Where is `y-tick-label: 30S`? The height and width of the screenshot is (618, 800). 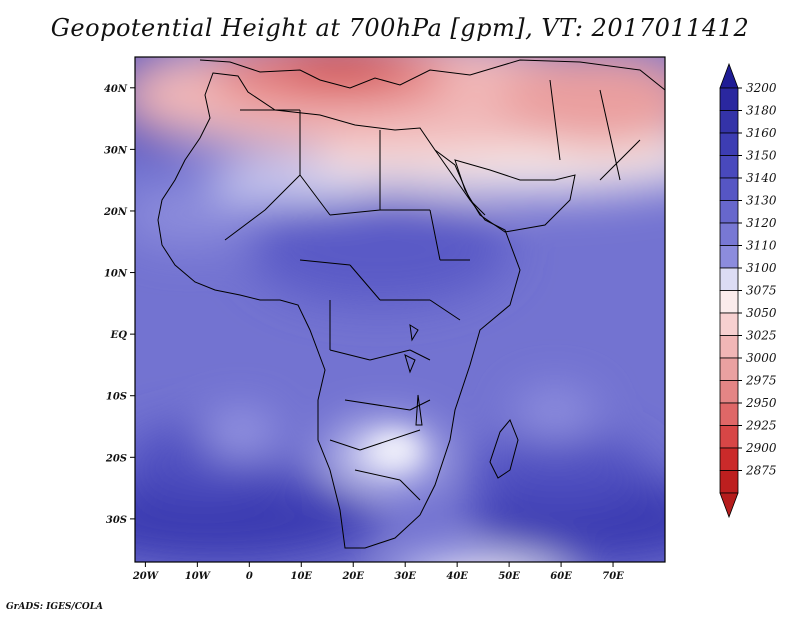
y-tick-label: 30S is located at coordinates (116, 520).